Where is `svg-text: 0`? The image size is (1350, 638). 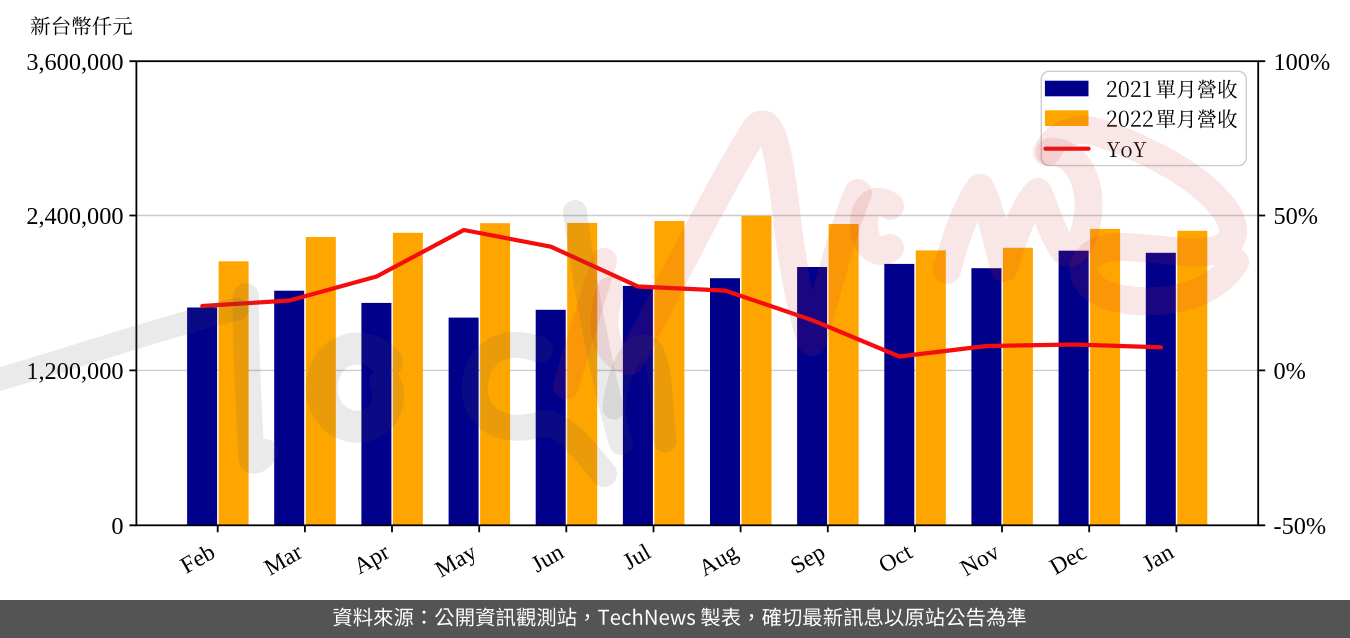 svg-text: 0 is located at coordinates (117, 526).